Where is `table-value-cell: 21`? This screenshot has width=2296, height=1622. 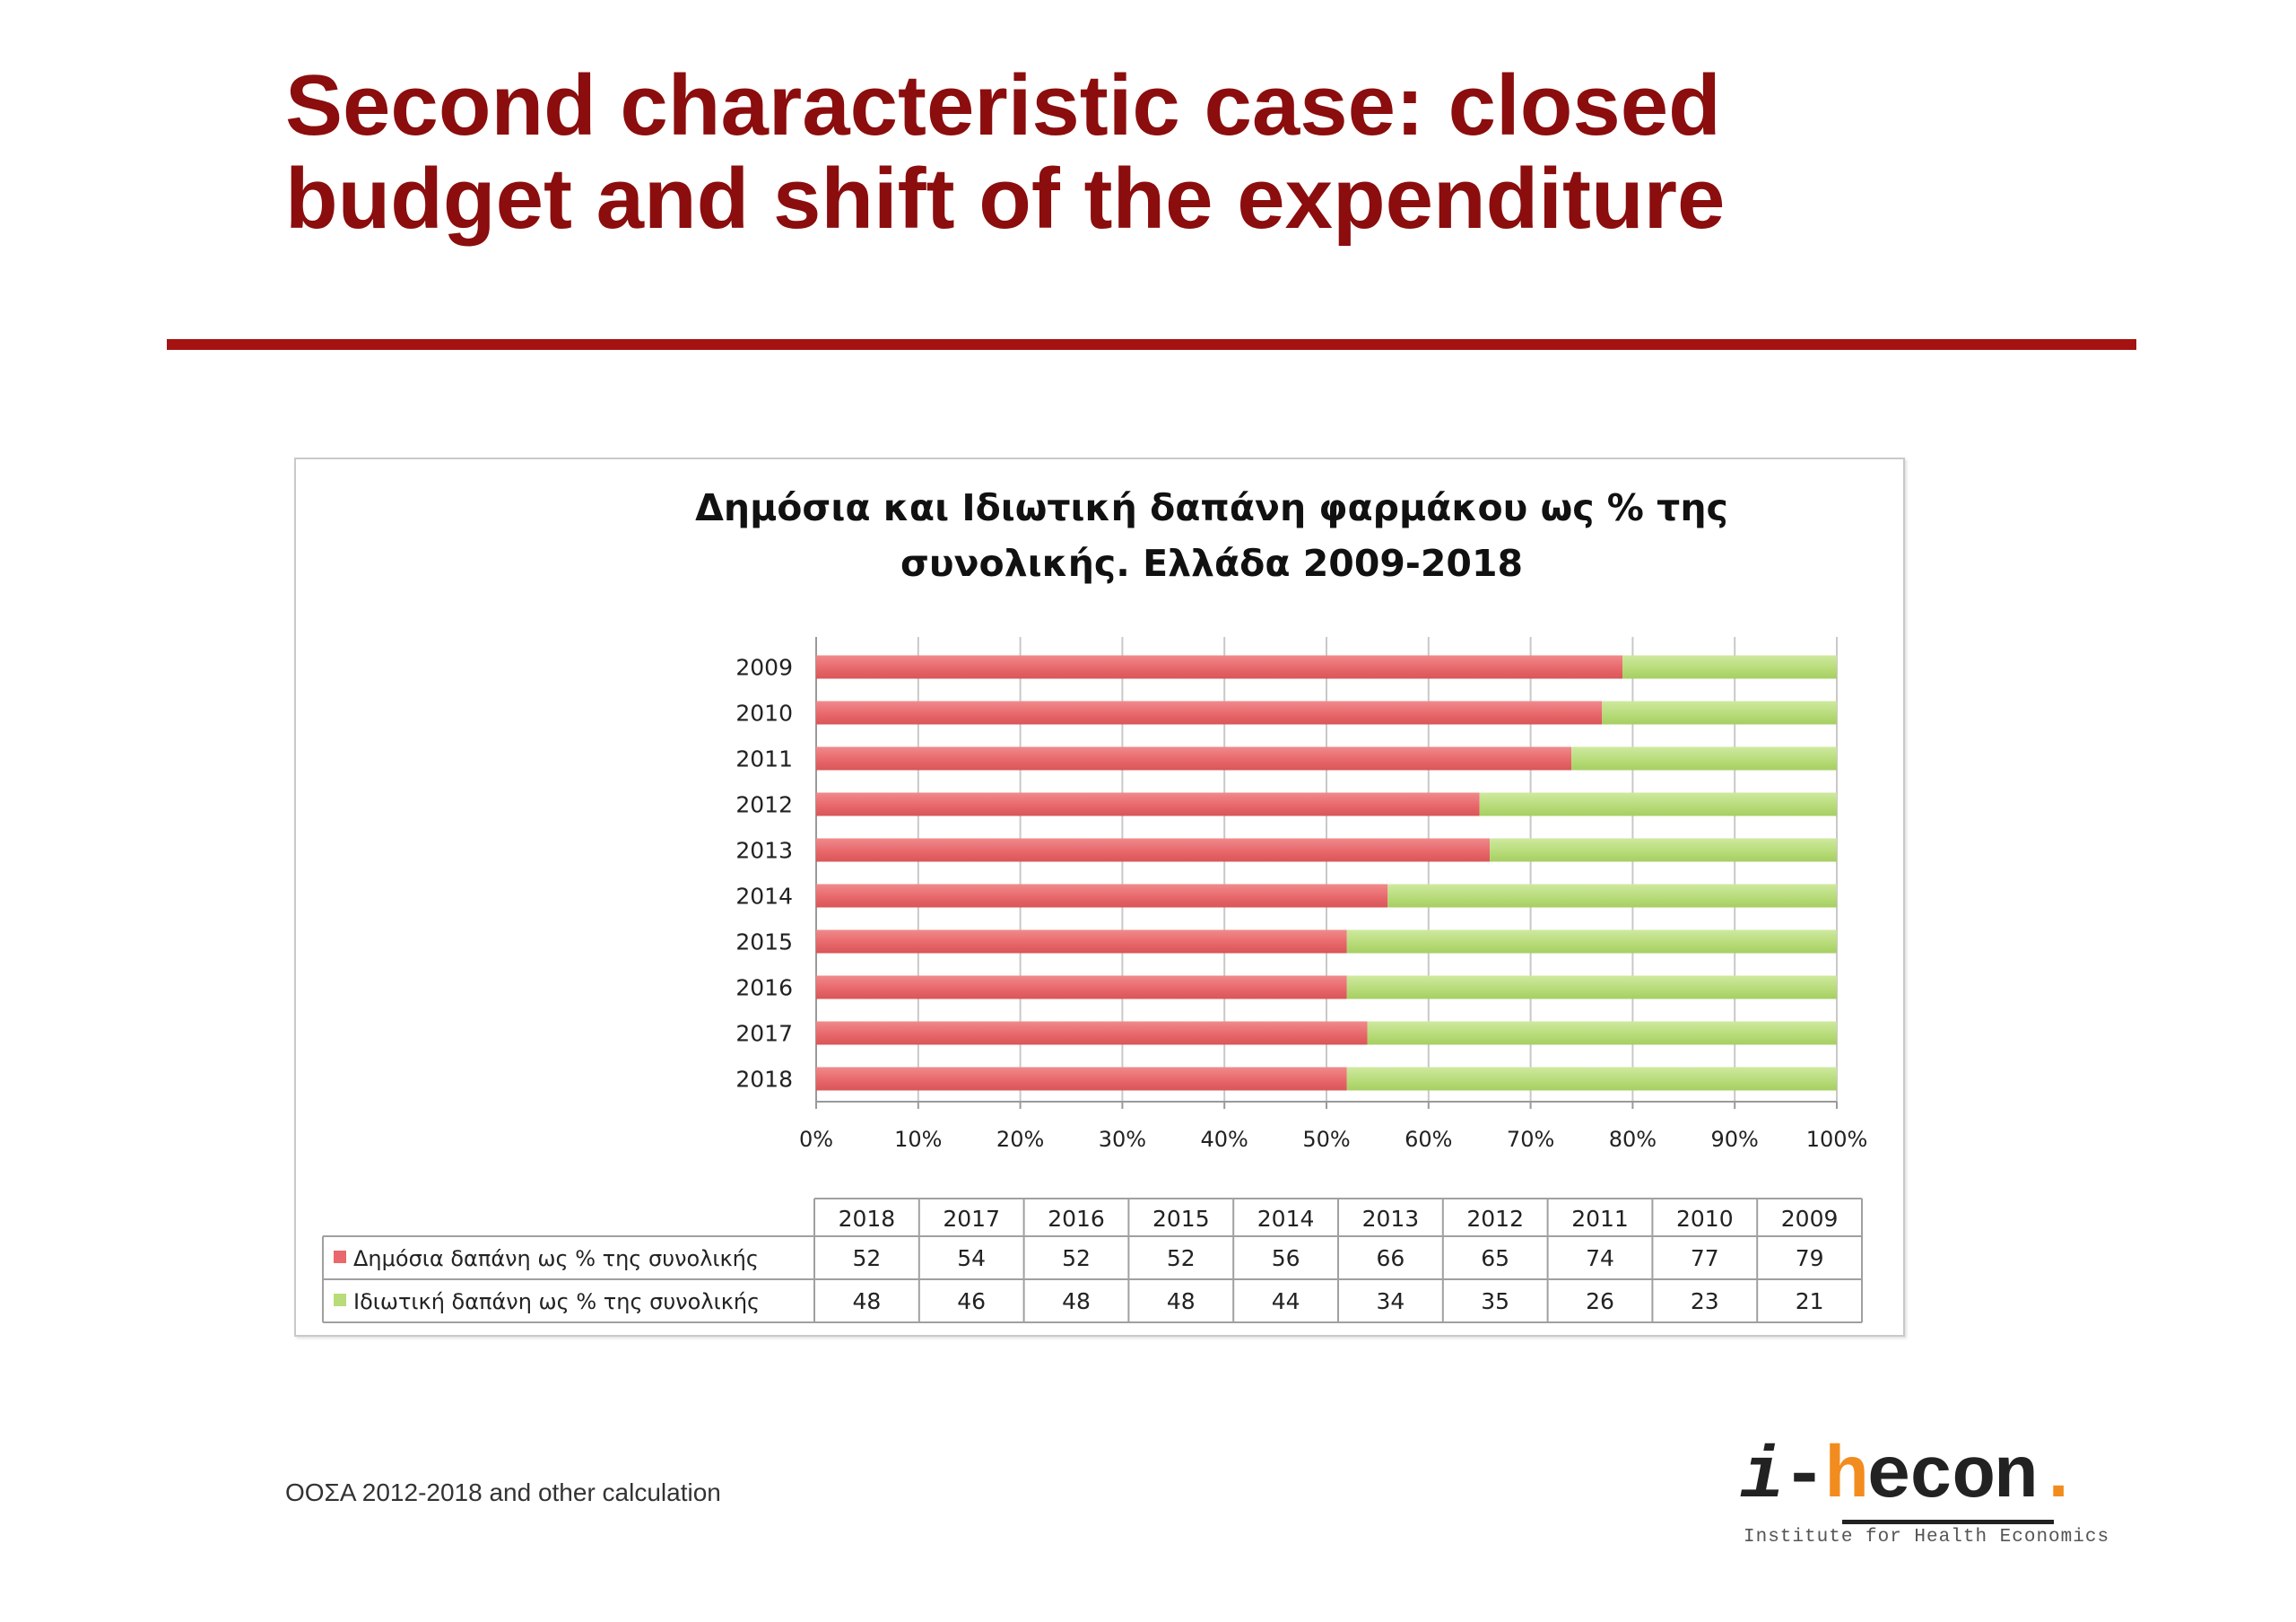 table-value-cell: 21 is located at coordinates (1810, 1301).